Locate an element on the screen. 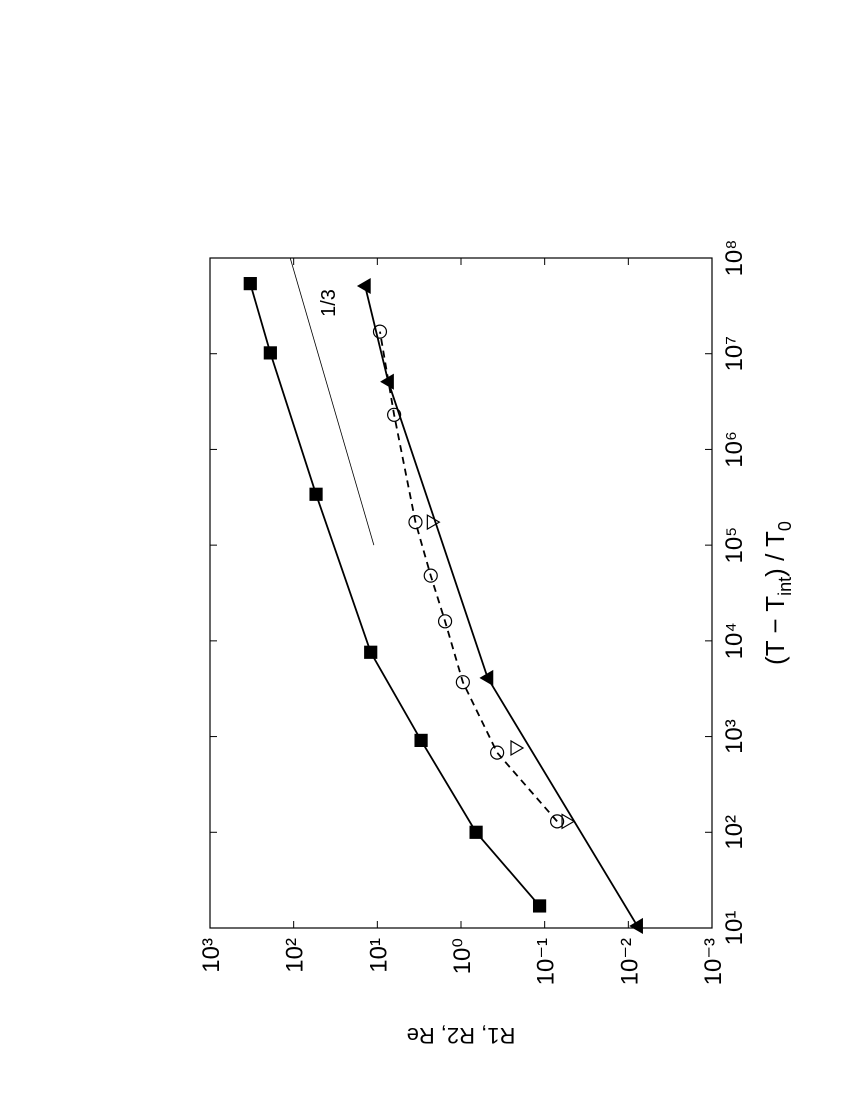 This screenshot has height=1105, width=850. y-tick-label: 10¹ is located at coordinates (378, 955).